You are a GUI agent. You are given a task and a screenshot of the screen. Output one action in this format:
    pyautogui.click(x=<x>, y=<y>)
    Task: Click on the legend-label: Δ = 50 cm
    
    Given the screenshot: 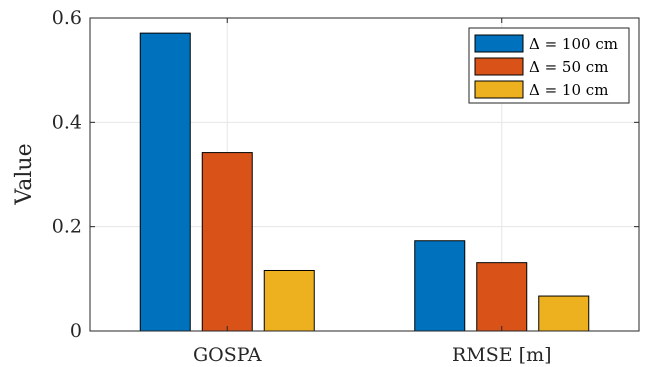 What is the action you would take?
    pyautogui.click(x=568, y=67)
    